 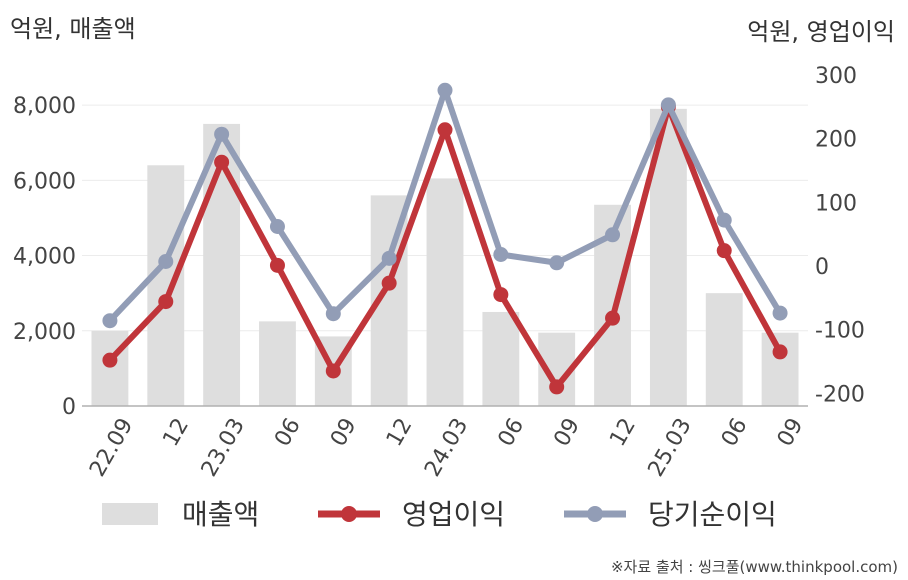 What do you see at coordinates (836, 76) in the screenshot?
I see `right-tick-label: 300` at bounding box center [836, 76].